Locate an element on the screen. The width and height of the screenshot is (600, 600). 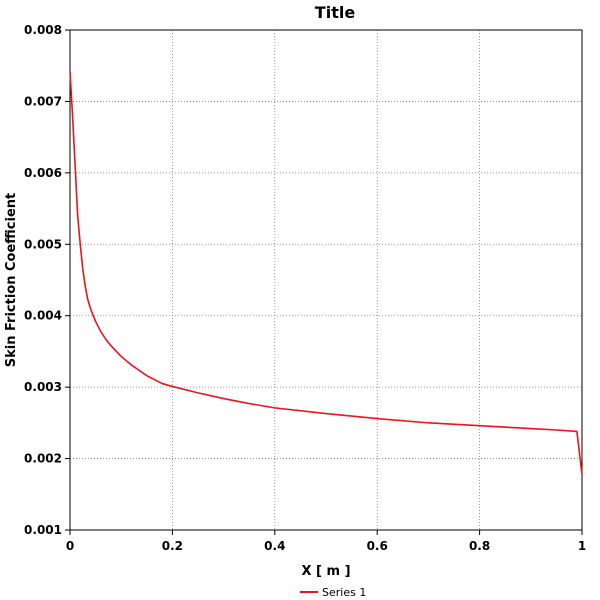
y-tick-label: 0.004 is located at coordinates (43, 316).